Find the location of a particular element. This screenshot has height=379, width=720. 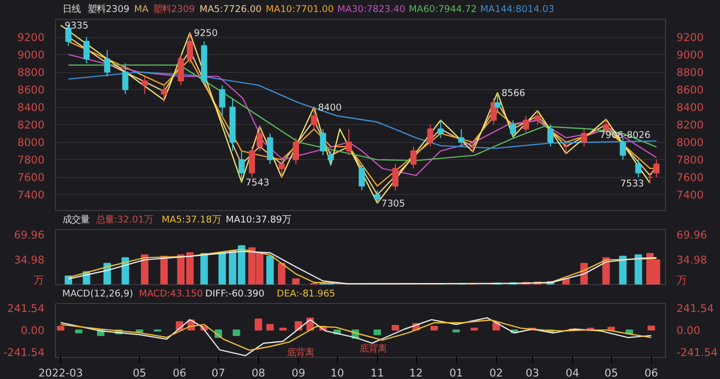

y2-tick-label: 7400 is located at coordinates (690, 195).